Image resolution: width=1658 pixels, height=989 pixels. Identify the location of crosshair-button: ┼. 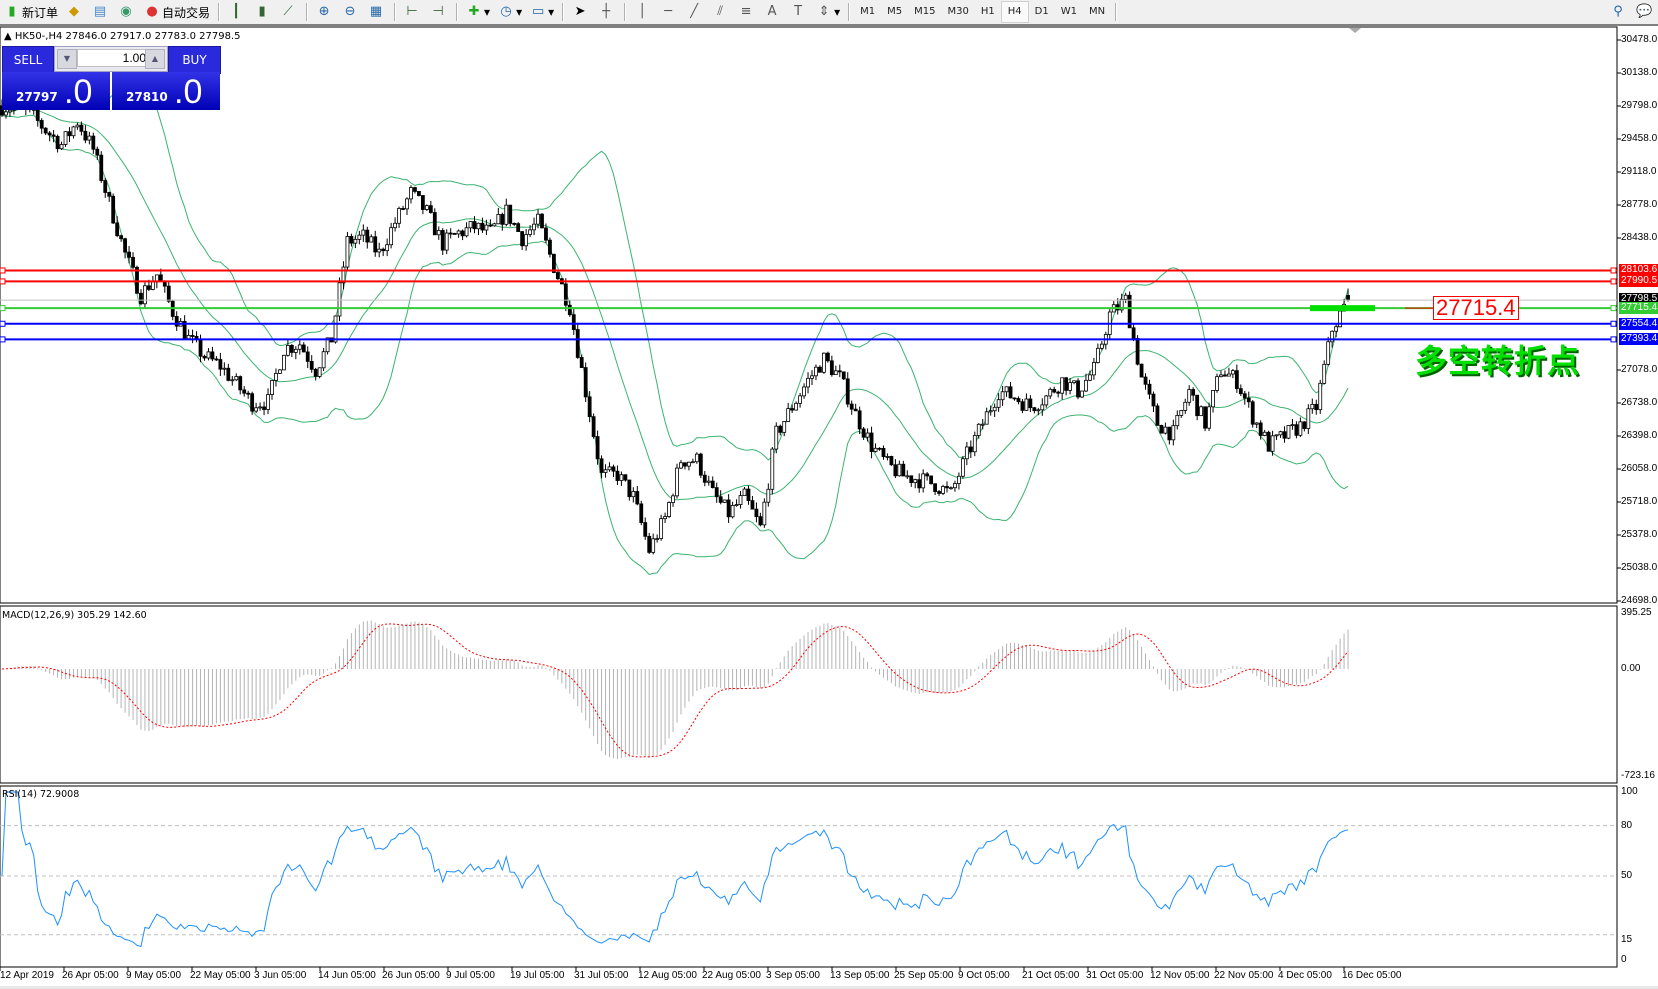
(607, 12).